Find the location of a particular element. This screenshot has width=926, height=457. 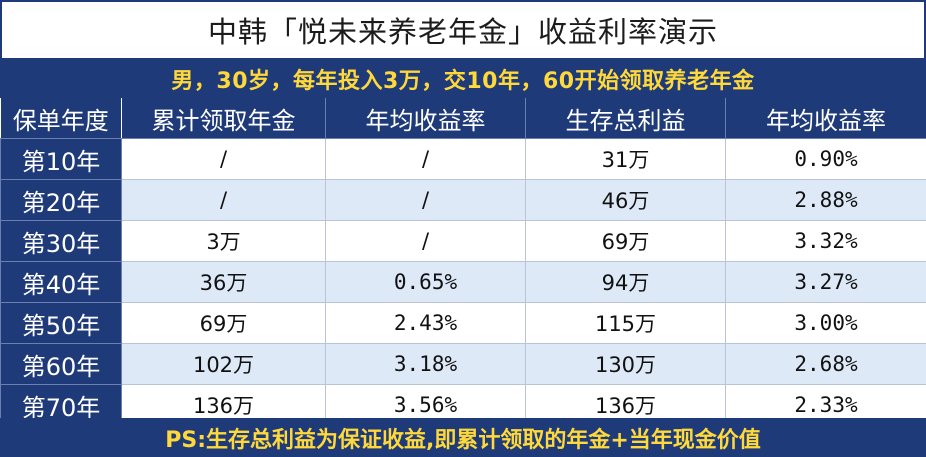

survival-benefit-cell: 130万 is located at coordinates (625, 364).